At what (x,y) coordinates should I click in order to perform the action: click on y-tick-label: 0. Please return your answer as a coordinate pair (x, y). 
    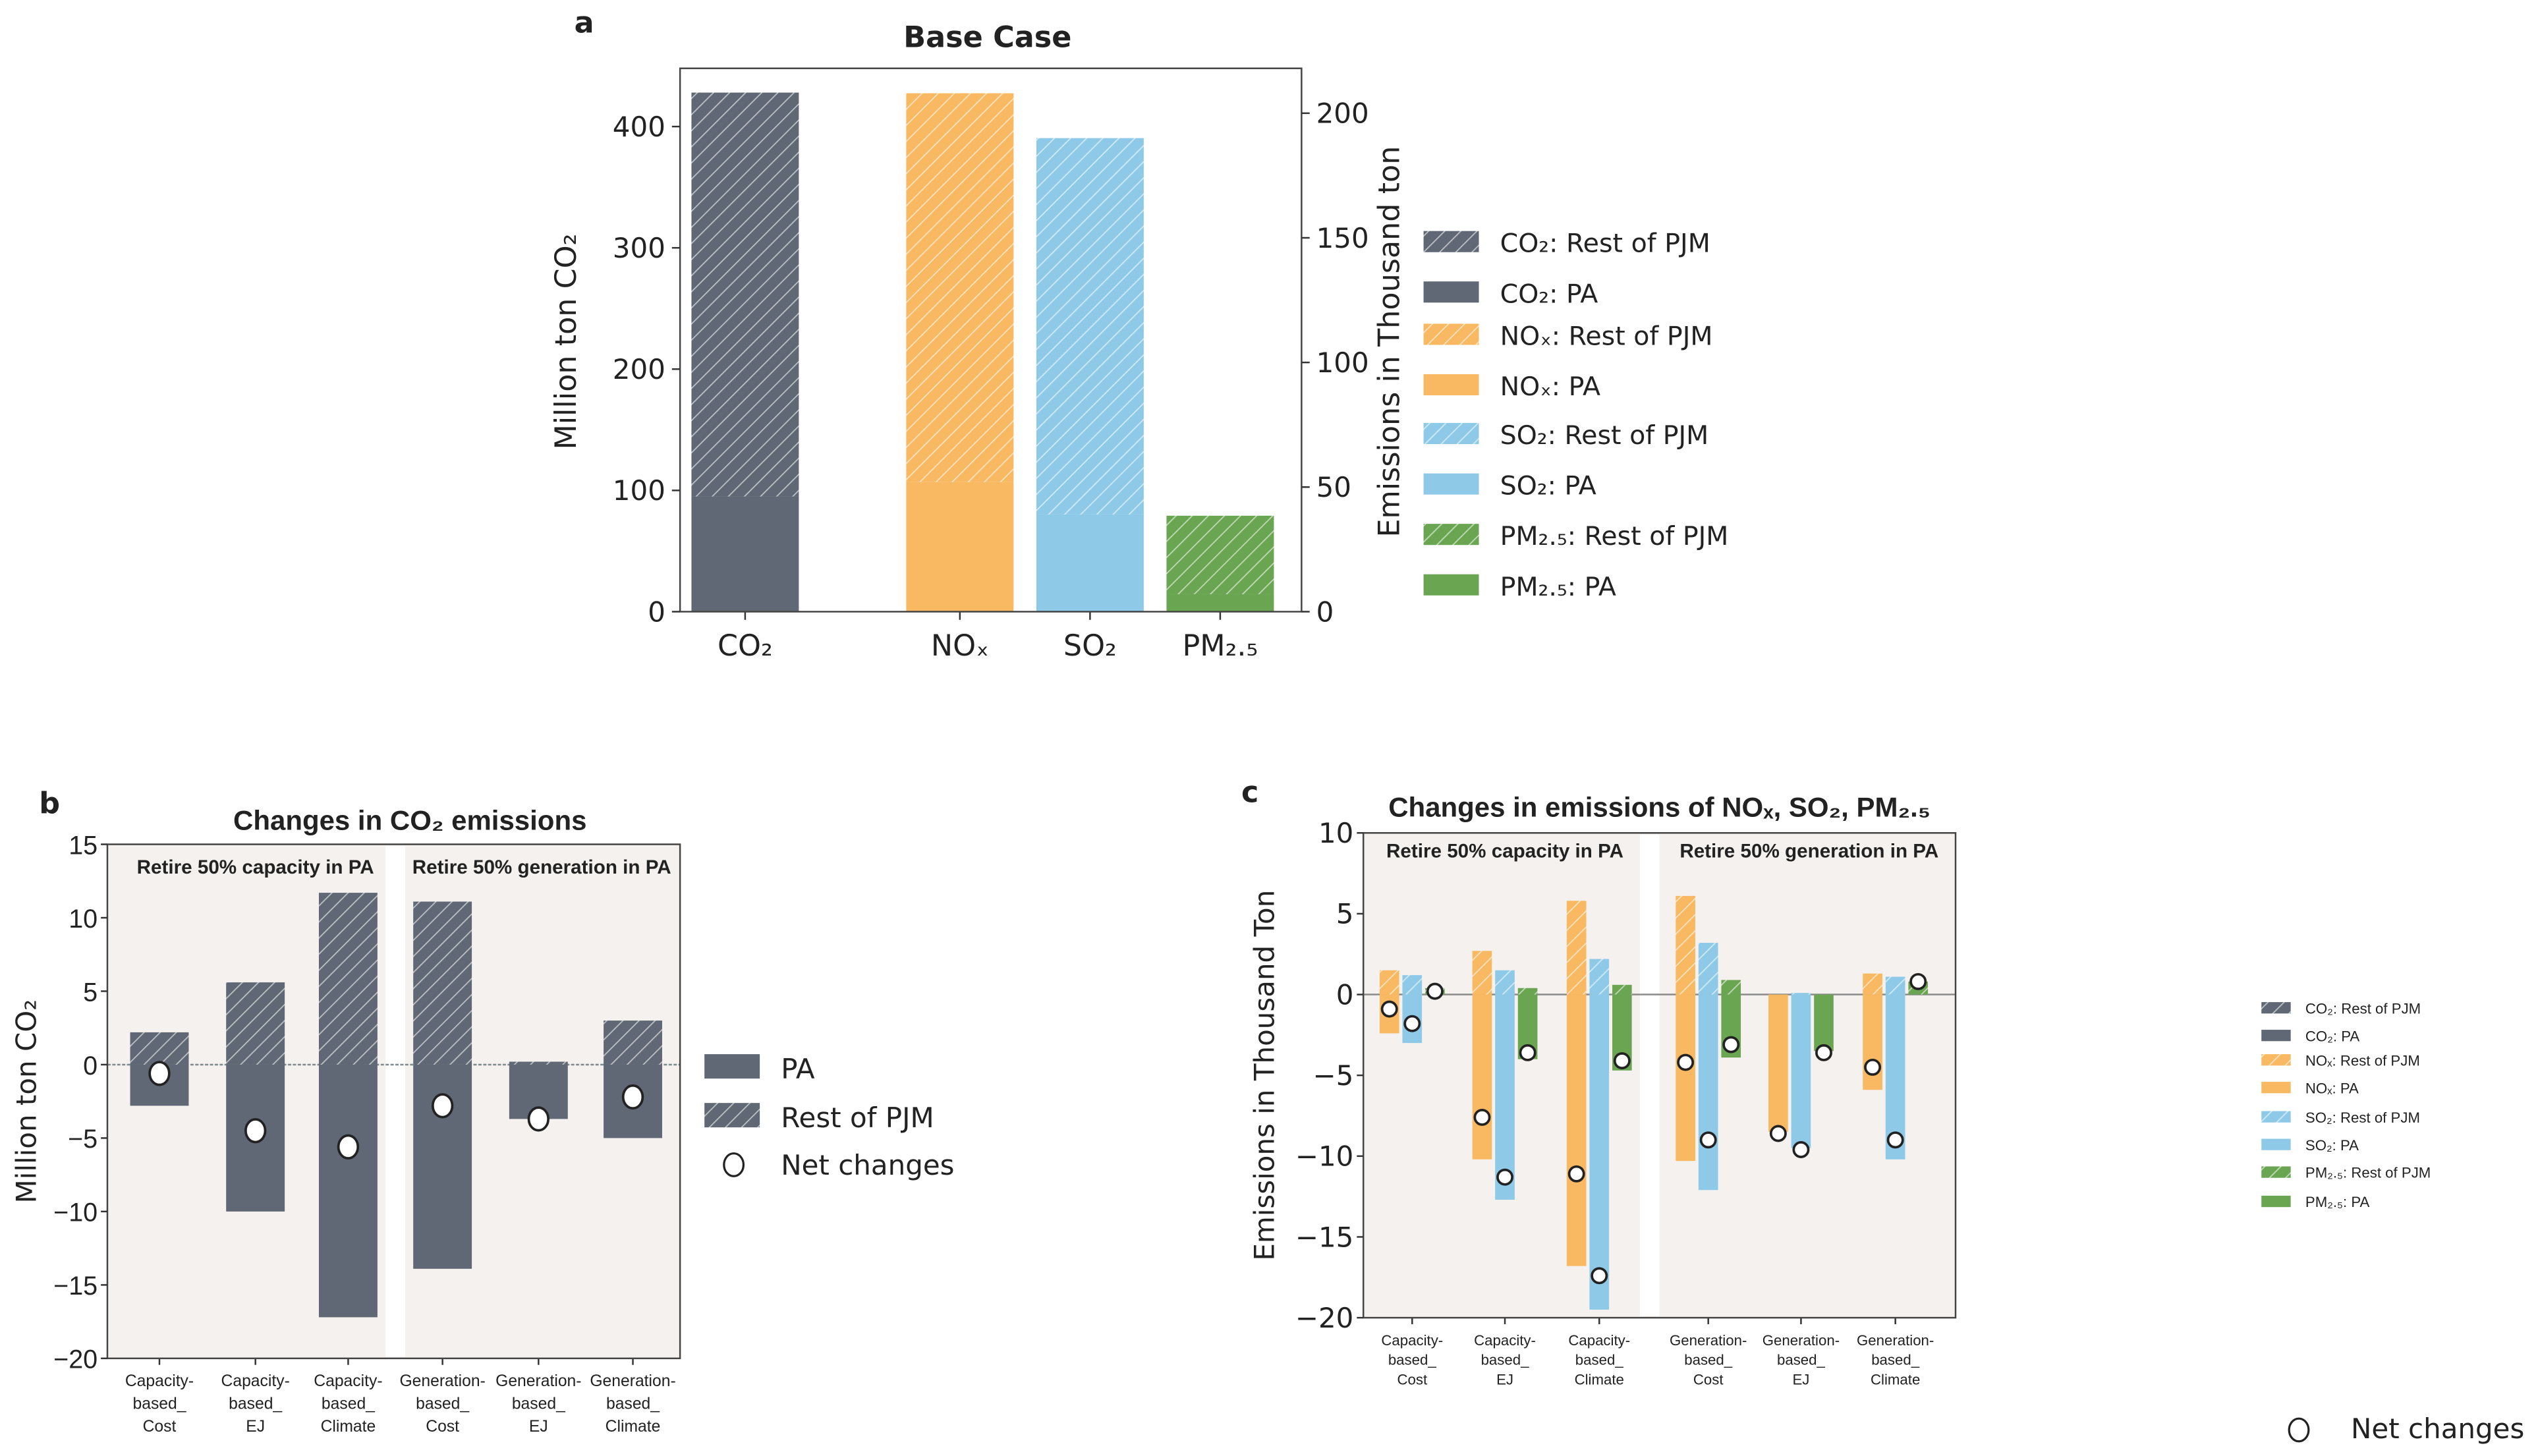
    Looking at the image, I should click on (1345, 994).